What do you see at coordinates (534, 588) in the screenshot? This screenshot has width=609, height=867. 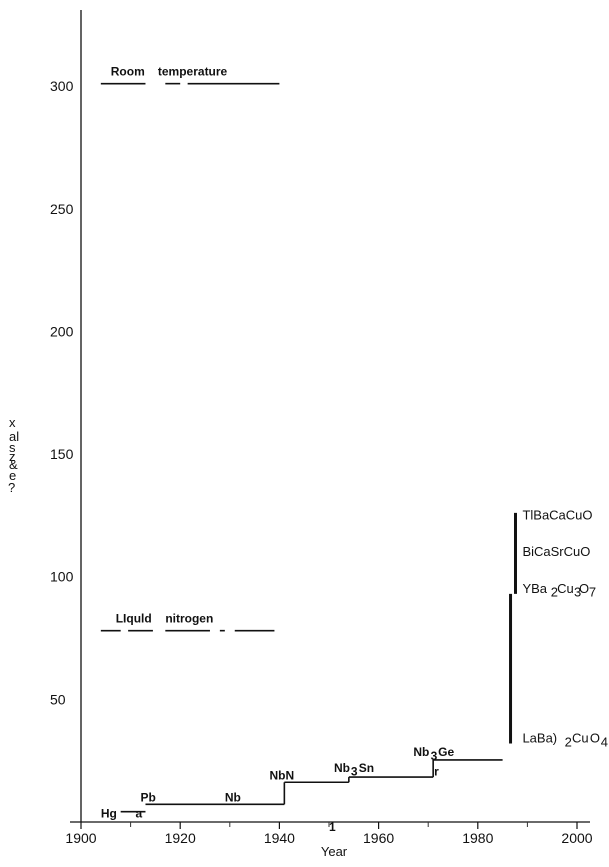 I see `material-label: YBa` at bounding box center [534, 588].